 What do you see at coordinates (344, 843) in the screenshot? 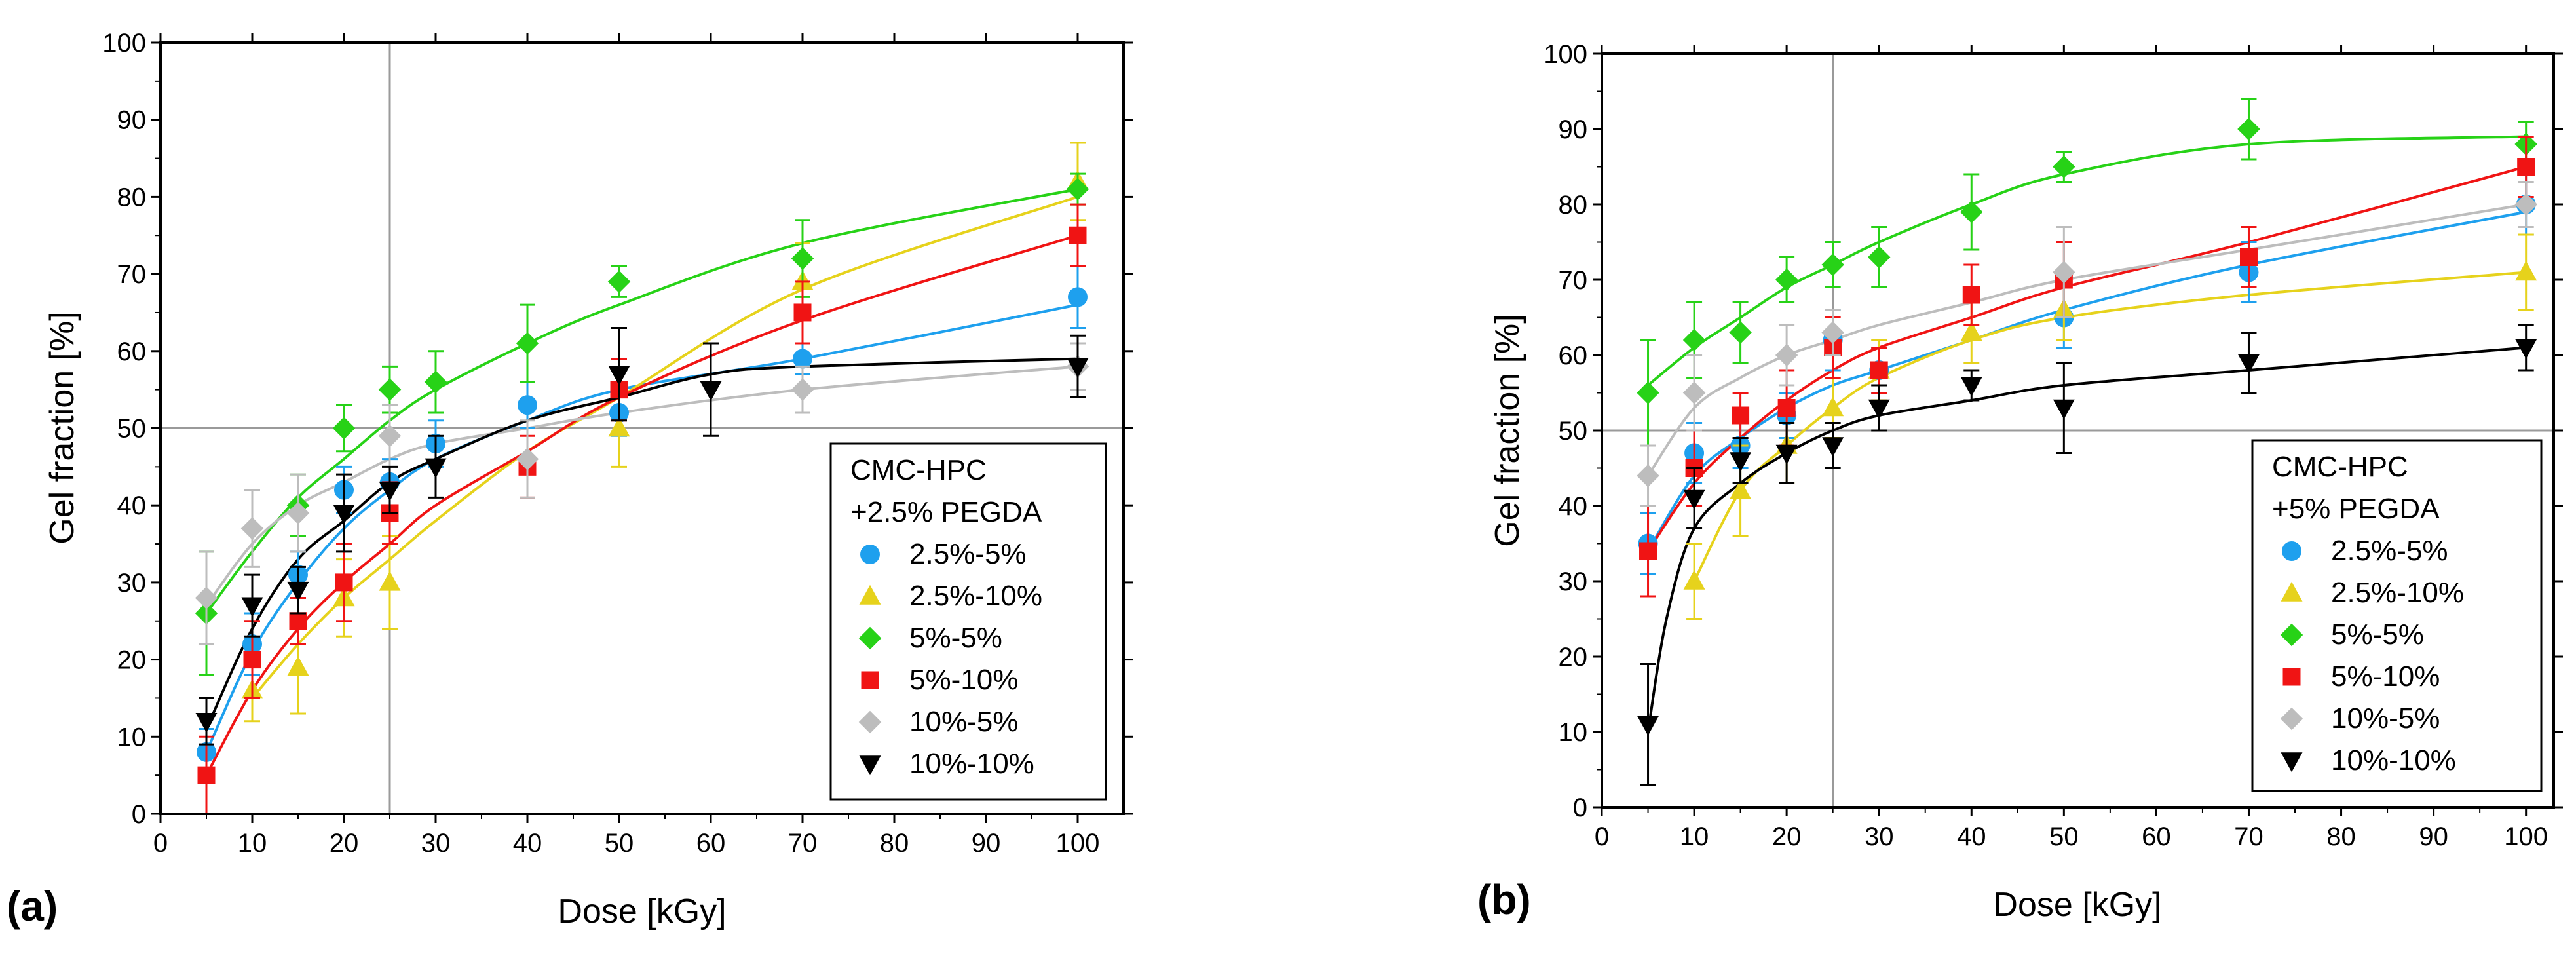
I see `x-tick-label: 20` at bounding box center [344, 843].